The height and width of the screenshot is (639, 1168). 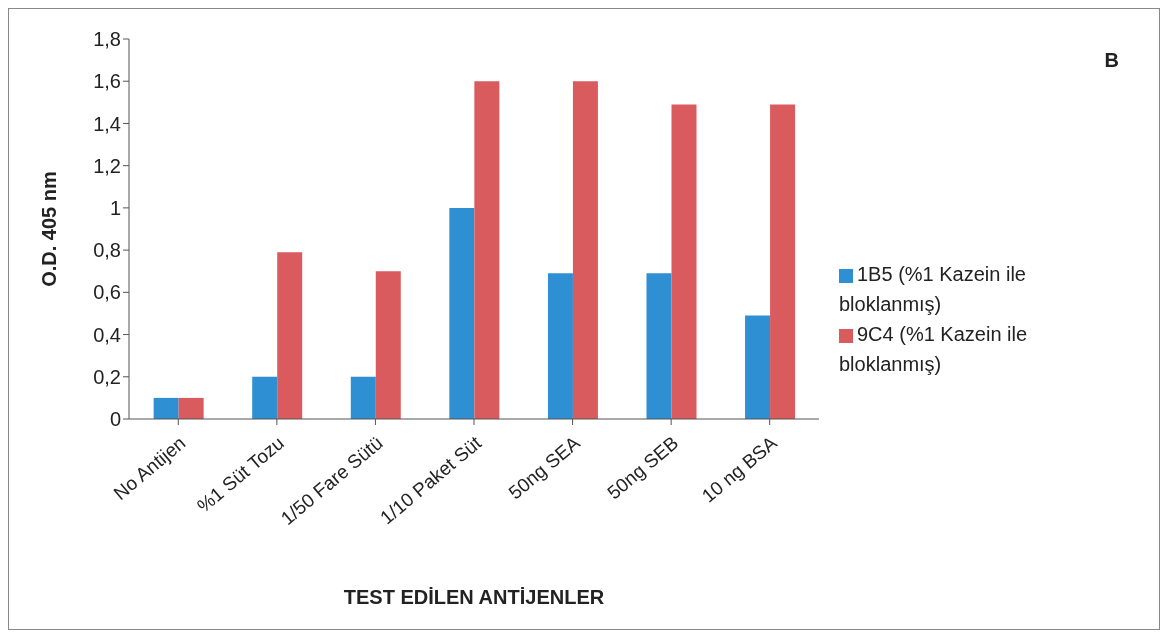 What do you see at coordinates (107, 292) in the screenshot?
I see `y-tick-label: 0,6` at bounding box center [107, 292].